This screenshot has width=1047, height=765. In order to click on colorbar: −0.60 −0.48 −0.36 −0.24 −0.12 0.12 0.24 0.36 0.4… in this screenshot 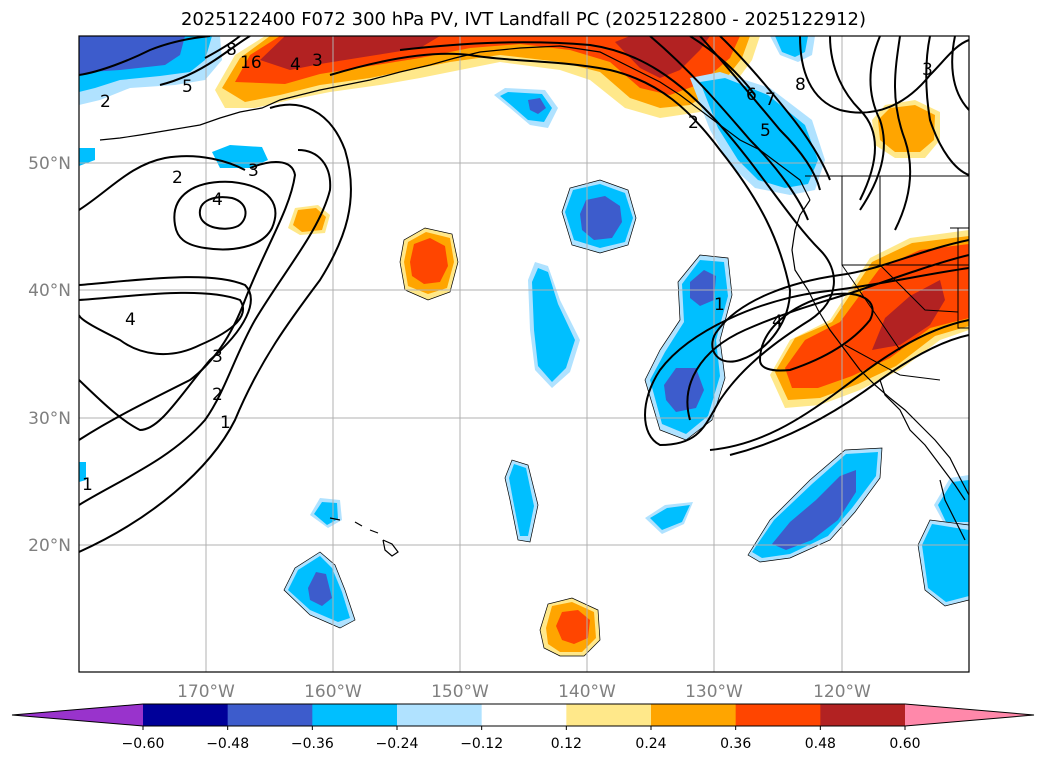, I will do `click(523, 727)`.